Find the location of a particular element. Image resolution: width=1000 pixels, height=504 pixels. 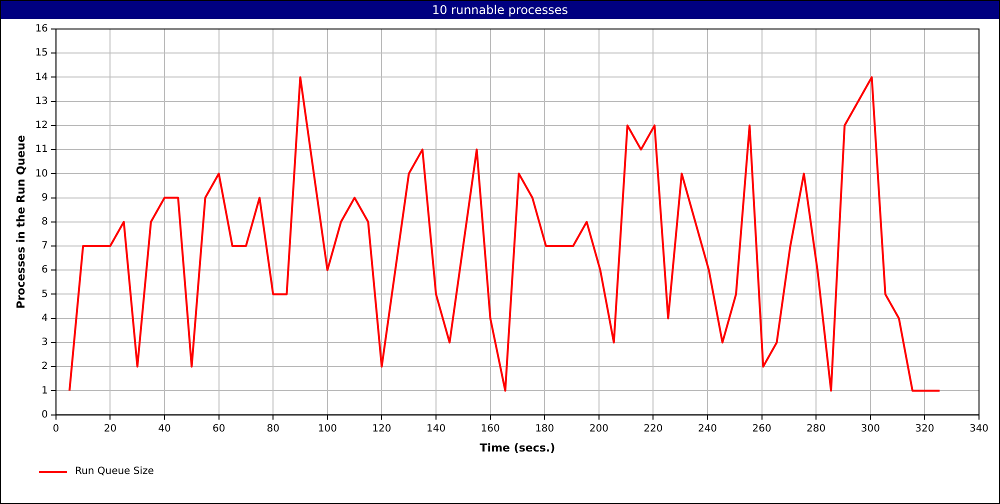

y-tick-label: 16 is located at coordinates (41, 29).